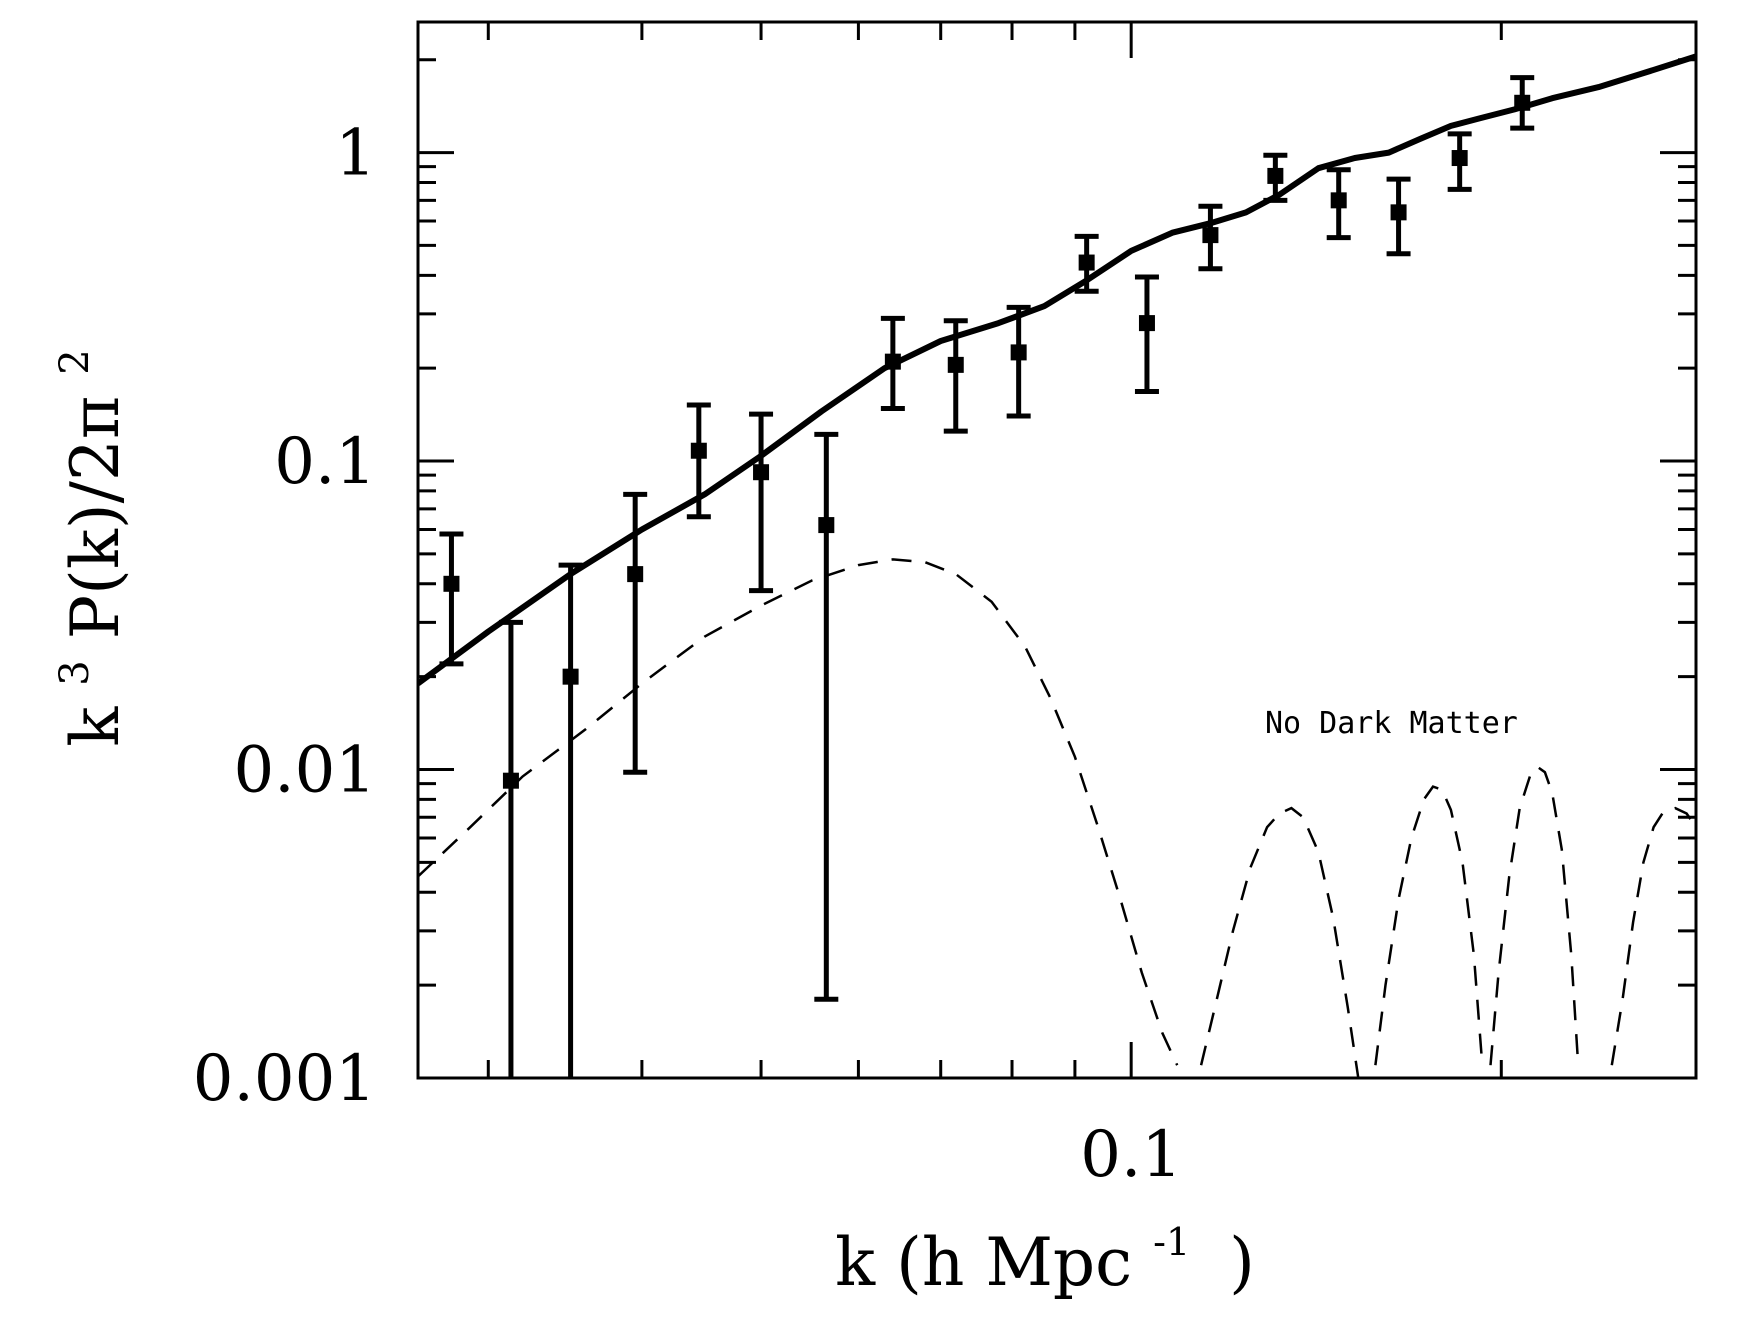 This screenshot has height=1322, width=1748. What do you see at coordinates (325, 462) in the screenshot?
I see `y-tick-label: 0.1` at bounding box center [325, 462].